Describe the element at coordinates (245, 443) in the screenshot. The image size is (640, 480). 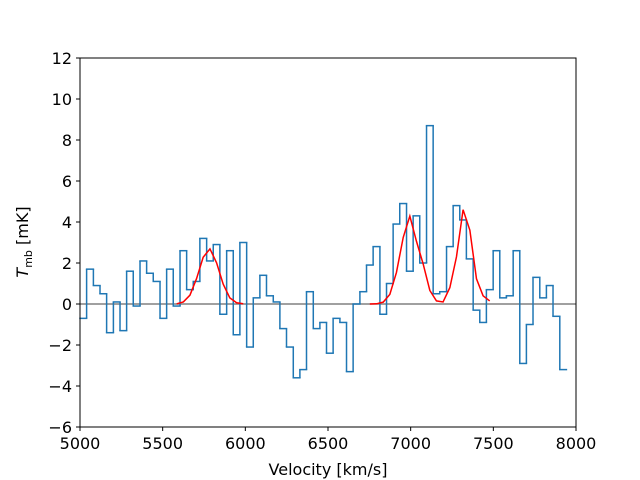
I see `x-tick-label: 6000` at that location.